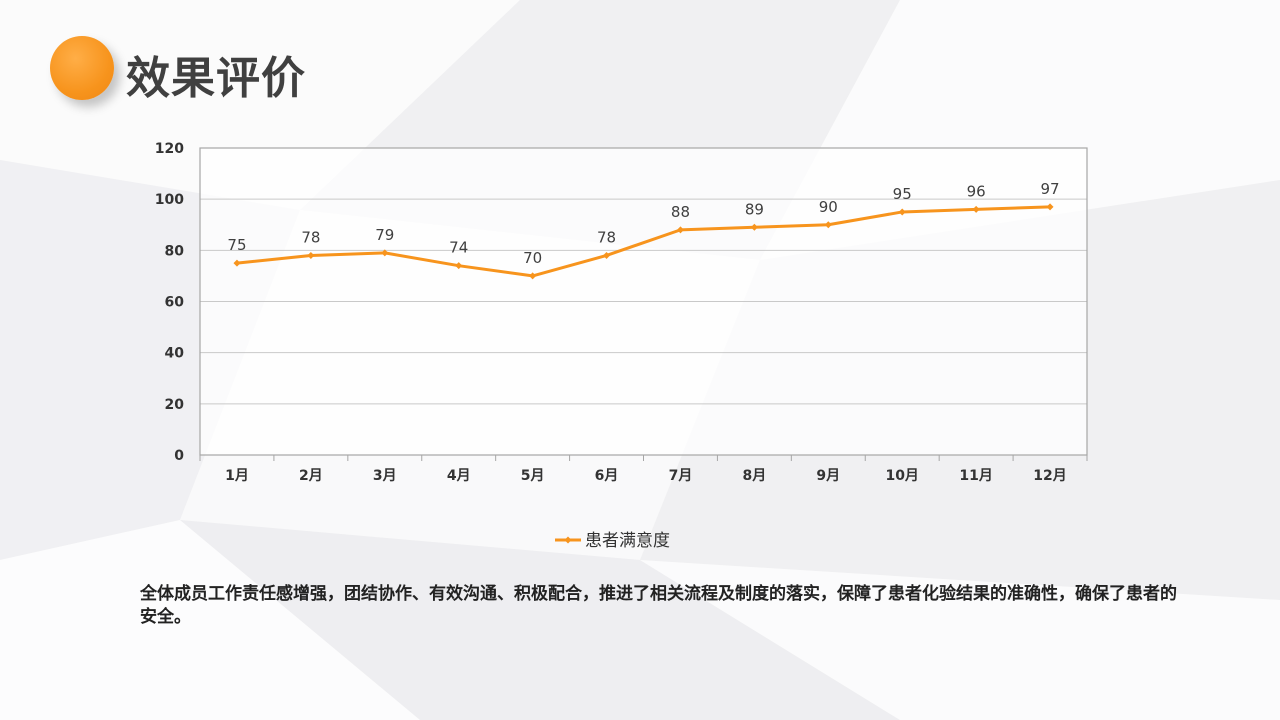 The image size is (1280, 720). What do you see at coordinates (1049, 189) in the screenshot?
I see `data-label: 97` at bounding box center [1049, 189].